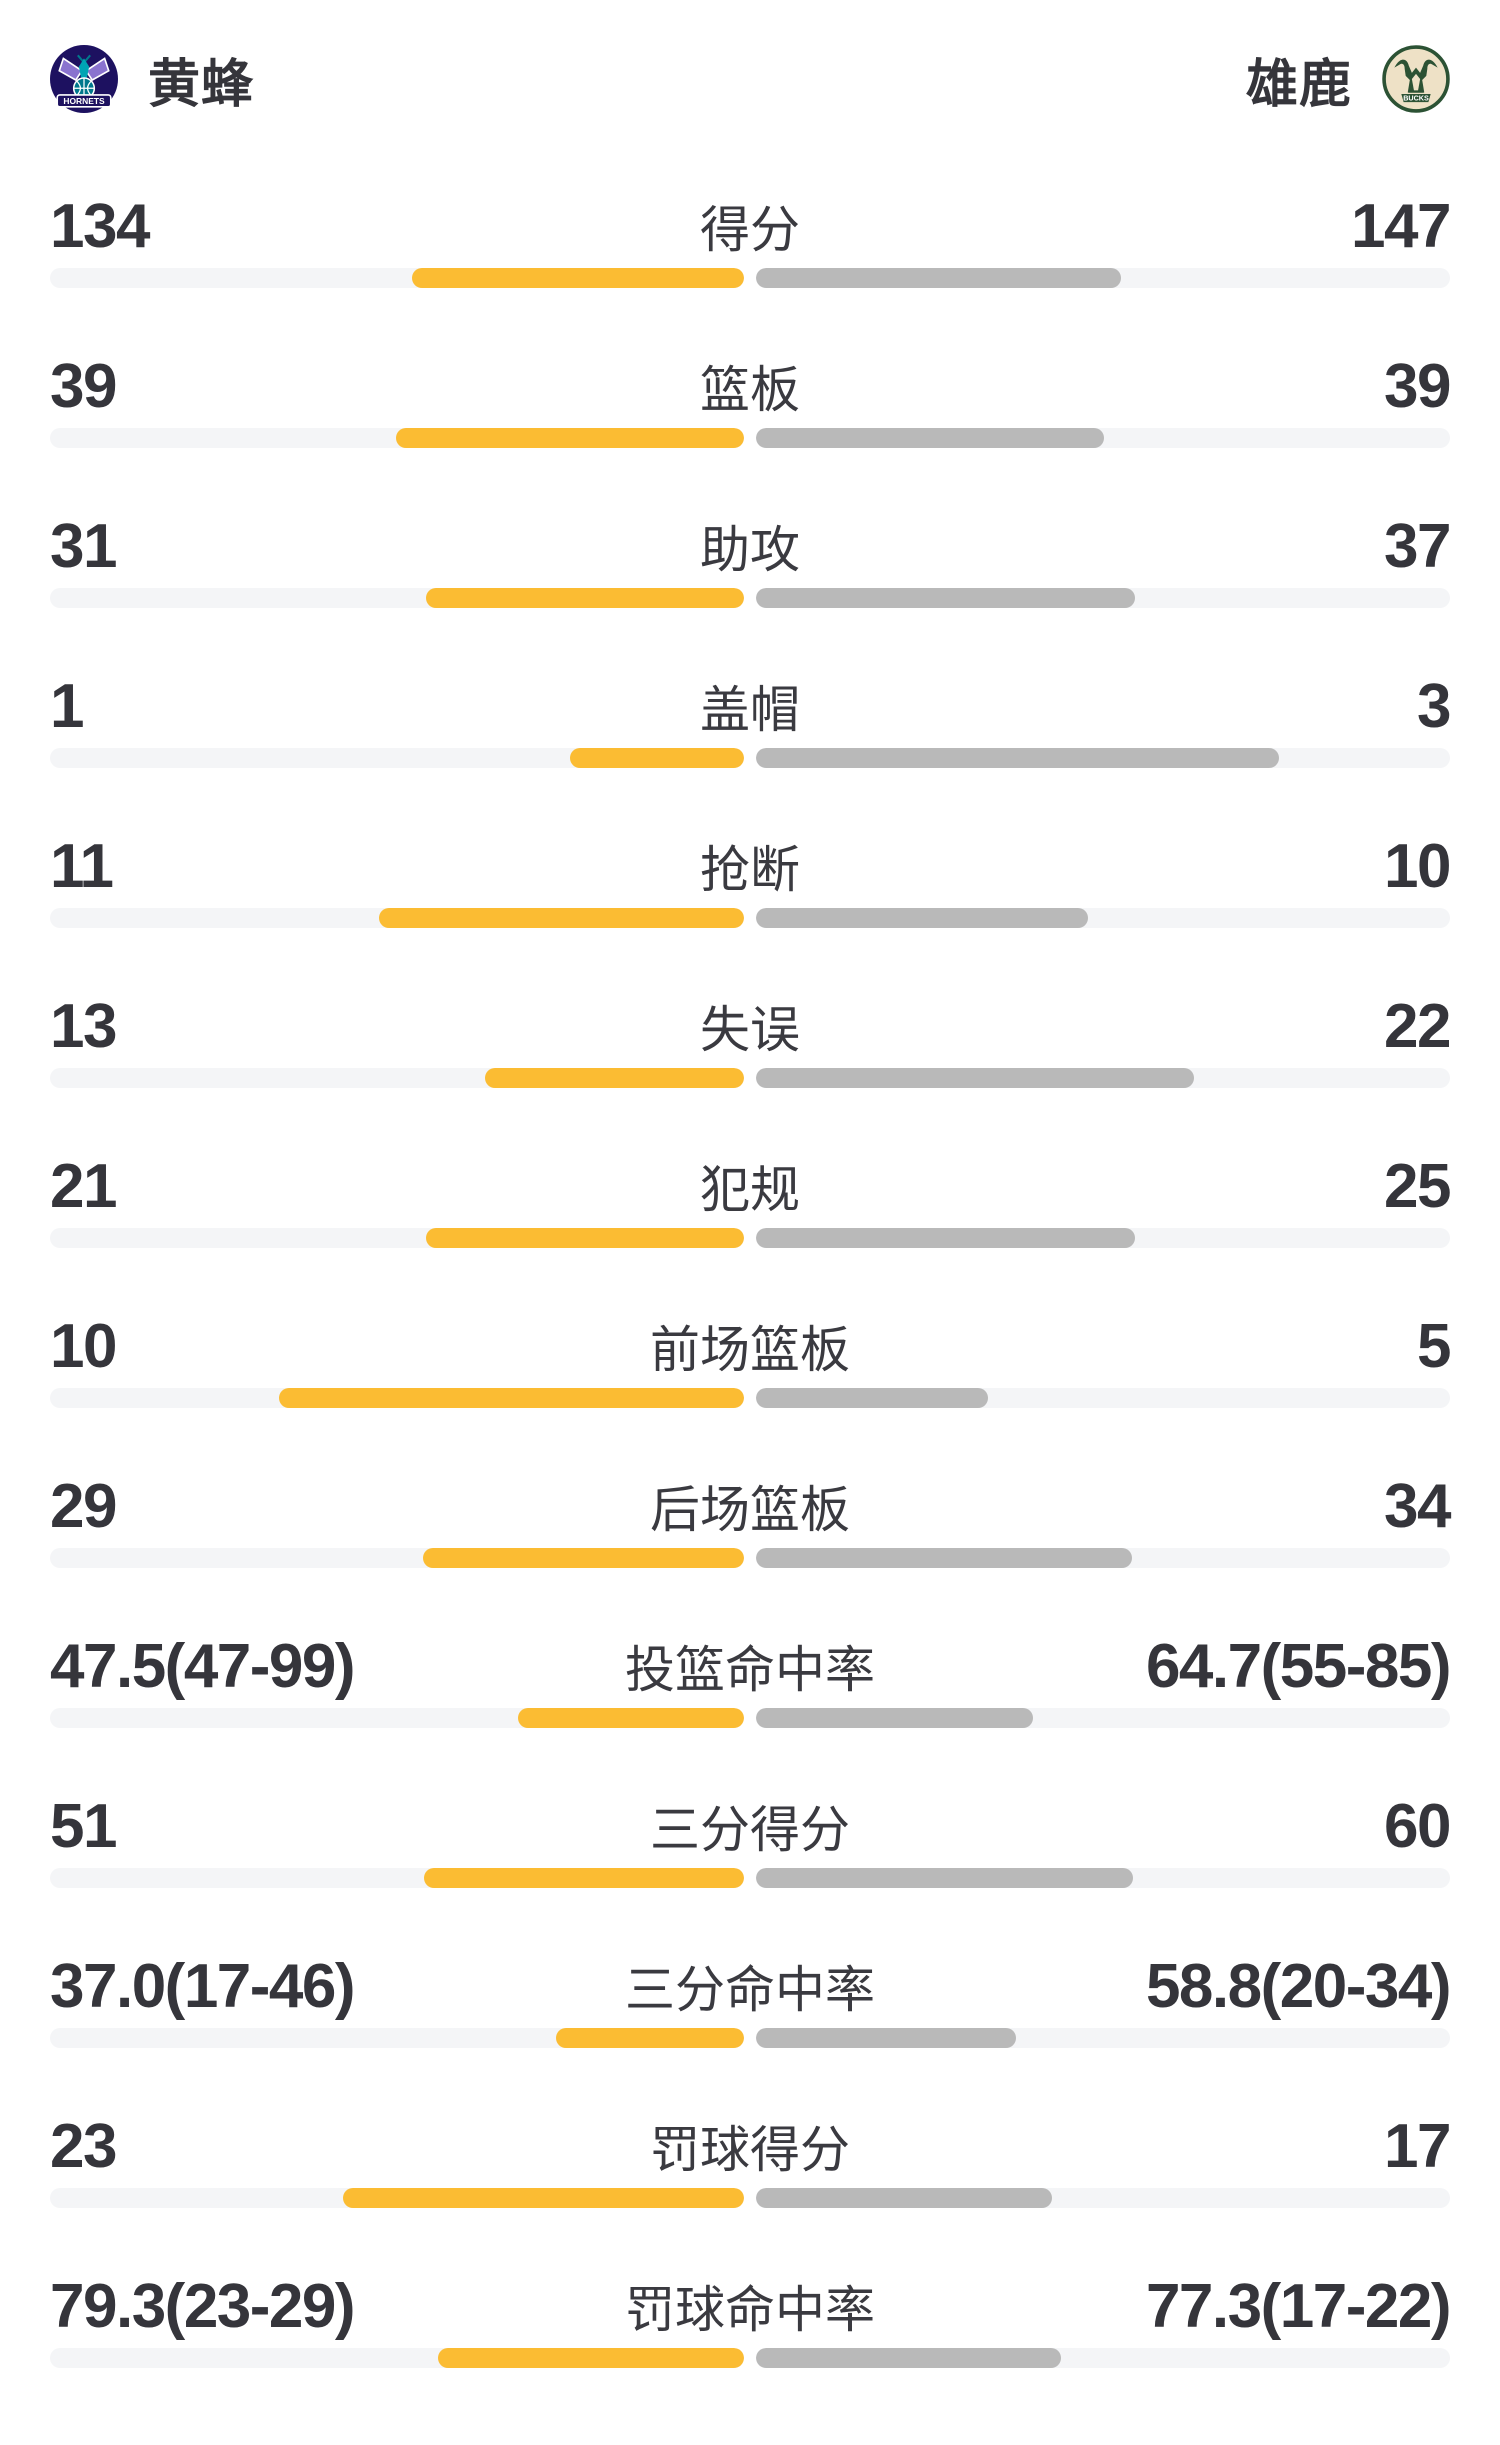 Image resolution: width=1500 pixels, height=2445 pixels. I want to click on stat-text-line: 79.3(23-29) 罚球命中率 77.3(17-22), so click(751, 2306).